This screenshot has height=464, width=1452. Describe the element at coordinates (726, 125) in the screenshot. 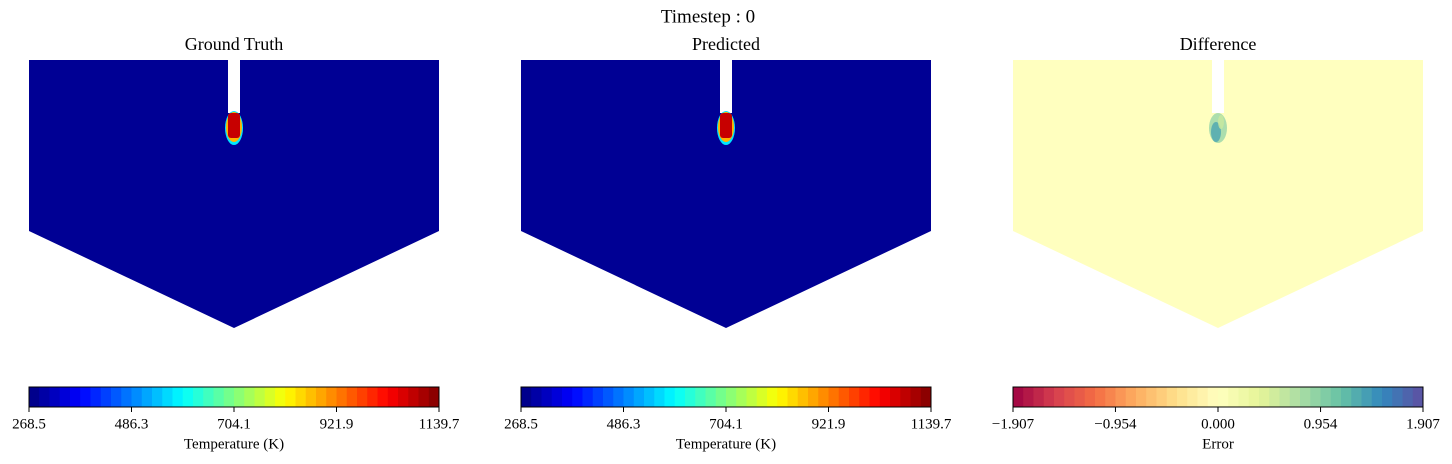

I see `hot-spot-core` at that location.